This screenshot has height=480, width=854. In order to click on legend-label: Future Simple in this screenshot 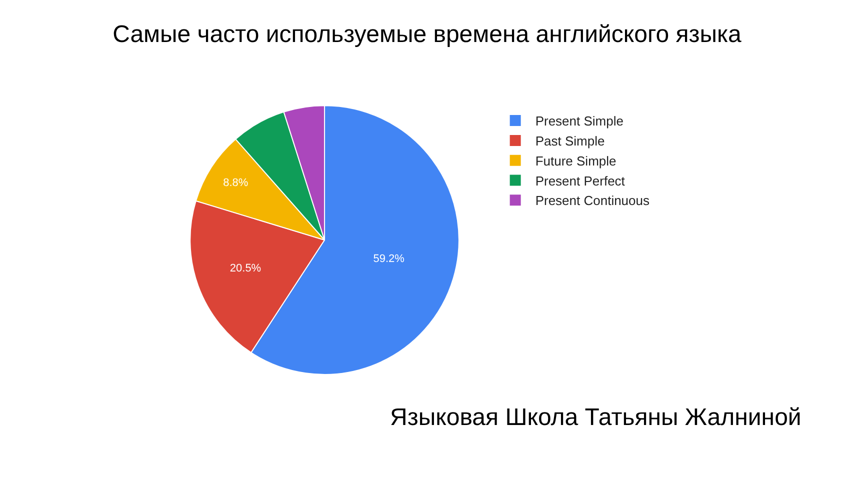, I will do `click(575, 160)`.